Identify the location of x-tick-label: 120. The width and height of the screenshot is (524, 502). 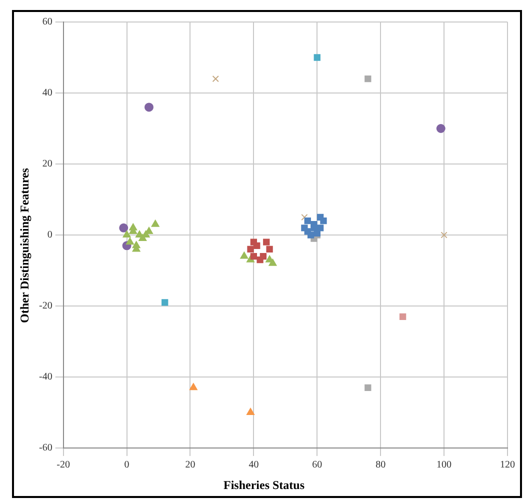
(507, 465).